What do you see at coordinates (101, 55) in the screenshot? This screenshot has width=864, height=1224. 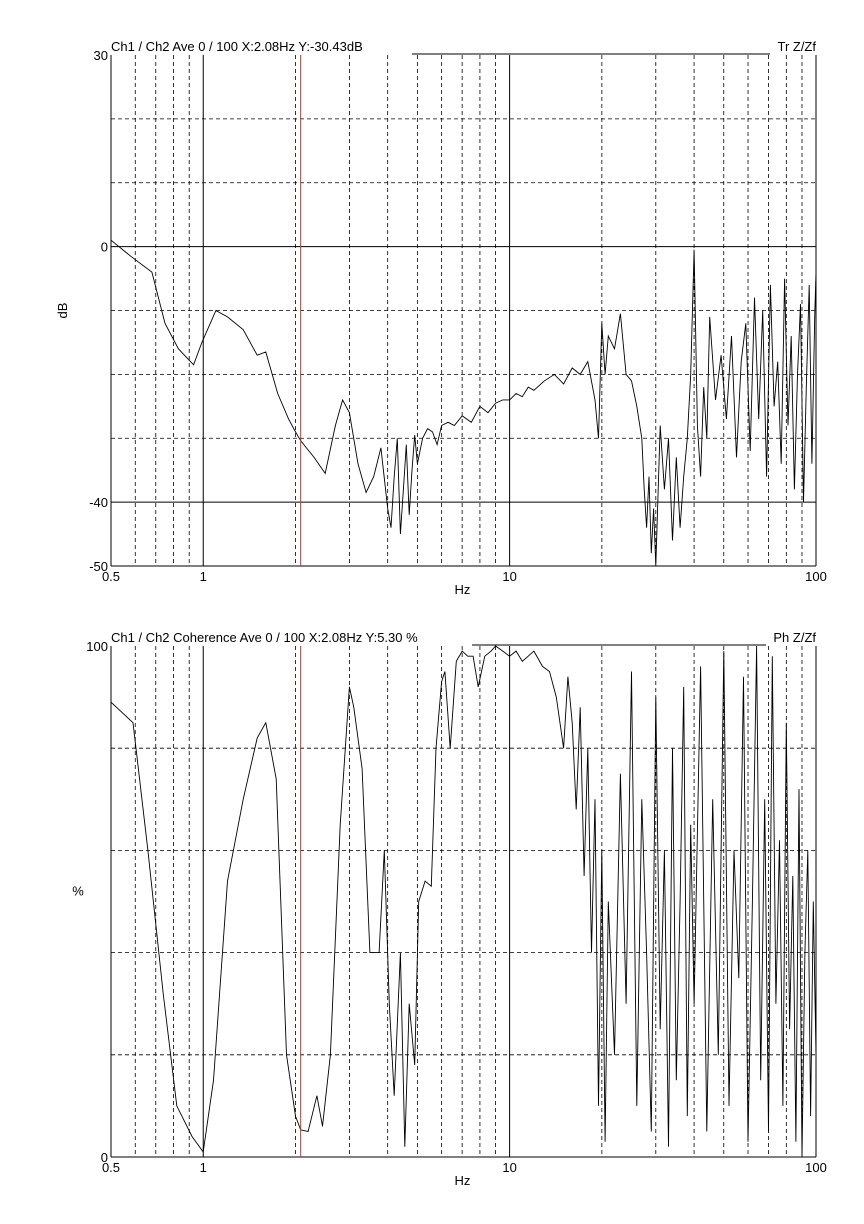 I see `y-tick-label: 30` at bounding box center [101, 55].